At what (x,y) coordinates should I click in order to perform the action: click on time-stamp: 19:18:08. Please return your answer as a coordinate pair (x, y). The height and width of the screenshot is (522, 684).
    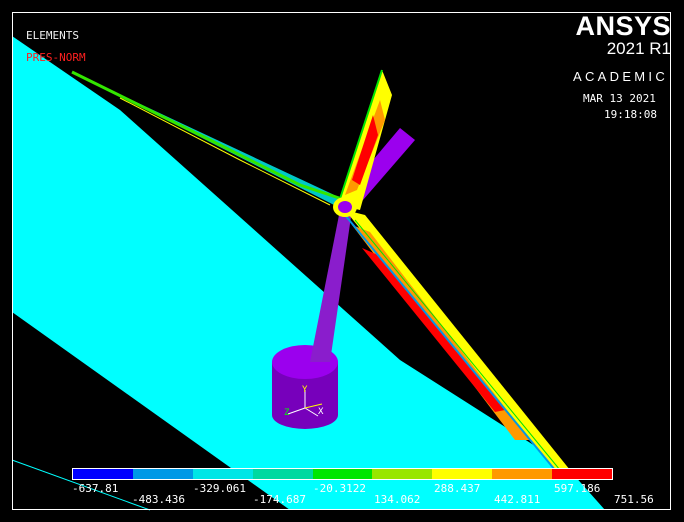
    Looking at the image, I should click on (630, 114).